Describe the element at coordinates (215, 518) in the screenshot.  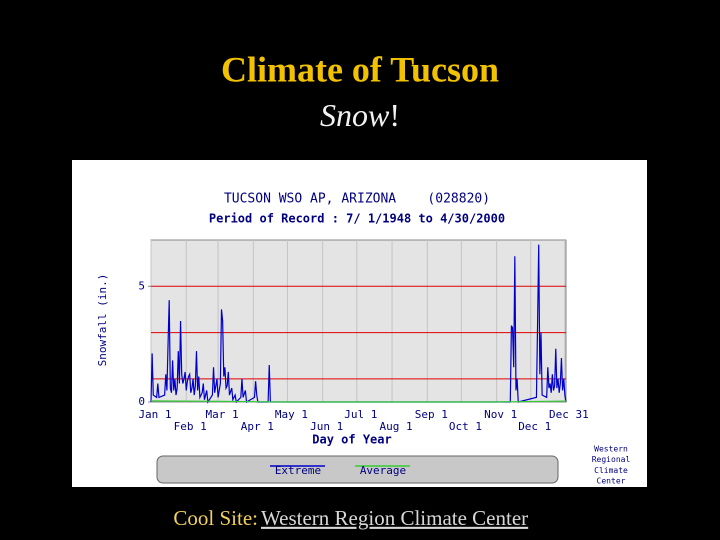
I see `footer-label: Cool Site:` at that location.